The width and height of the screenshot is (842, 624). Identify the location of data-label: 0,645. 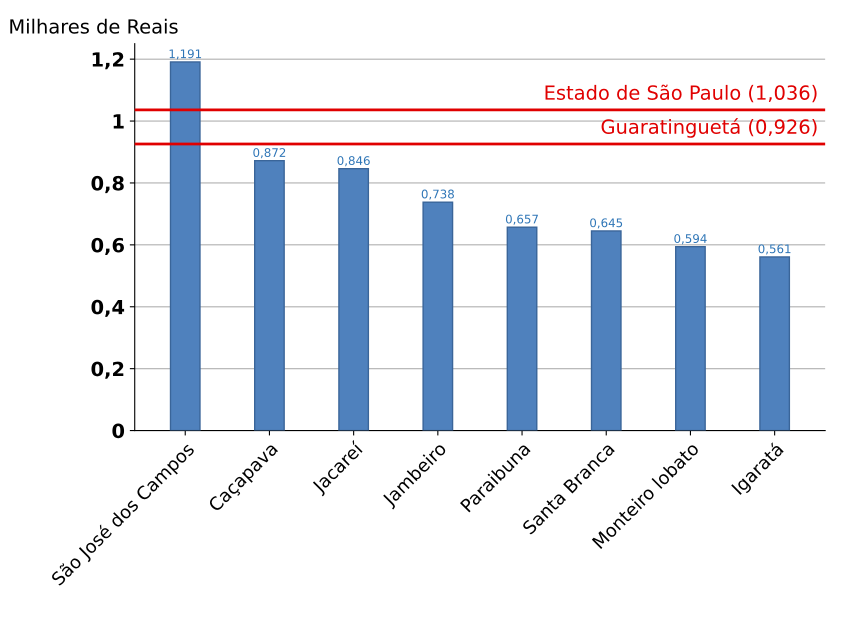
(606, 223).